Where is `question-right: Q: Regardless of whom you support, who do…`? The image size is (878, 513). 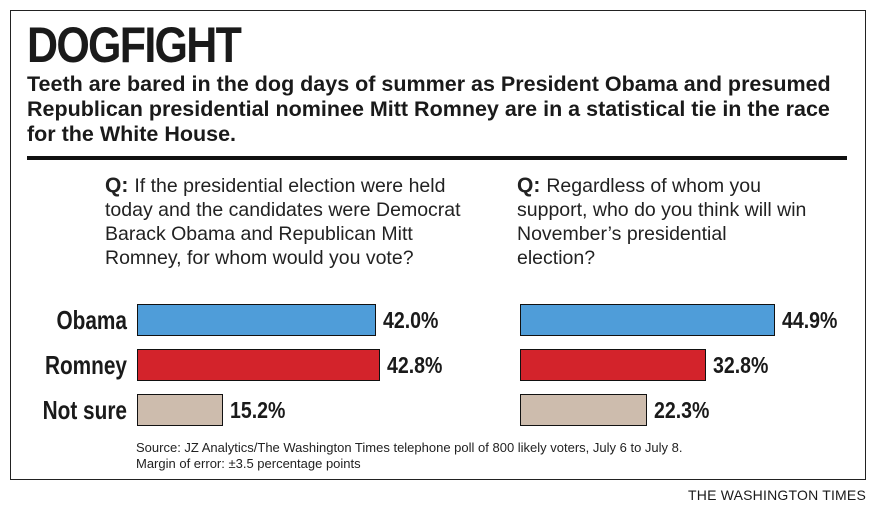 question-right: Q: Regardless of whom you support, who do… is located at coordinates (662, 222).